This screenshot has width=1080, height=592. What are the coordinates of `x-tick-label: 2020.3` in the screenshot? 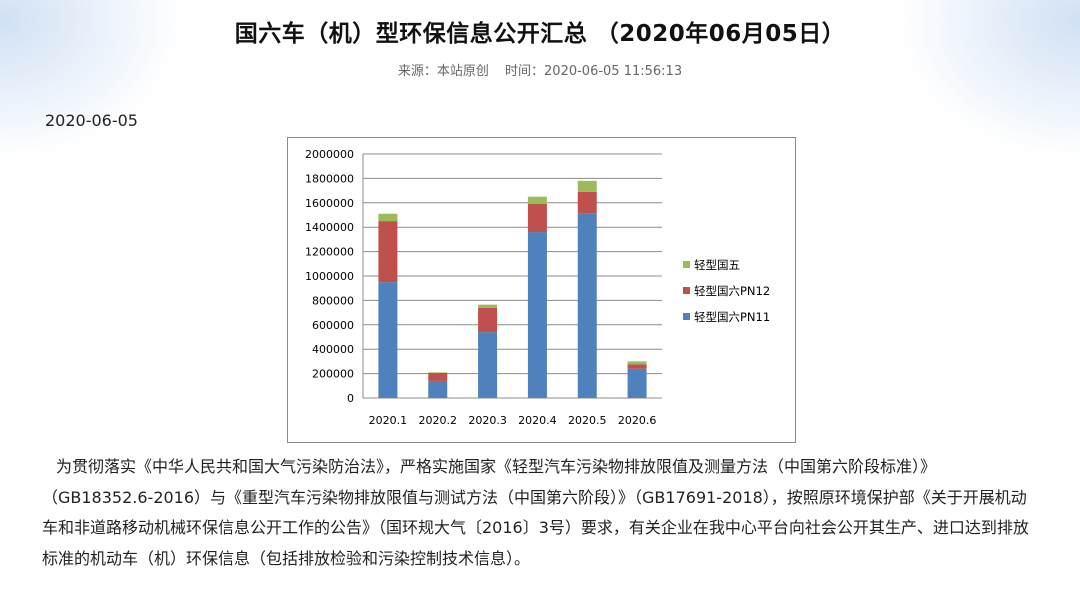 It's located at (487, 420).